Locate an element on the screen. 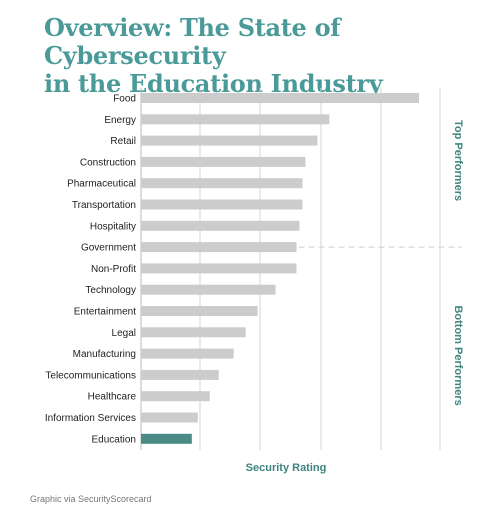  category-label-entertainment: Entertainment is located at coordinates (105, 312).